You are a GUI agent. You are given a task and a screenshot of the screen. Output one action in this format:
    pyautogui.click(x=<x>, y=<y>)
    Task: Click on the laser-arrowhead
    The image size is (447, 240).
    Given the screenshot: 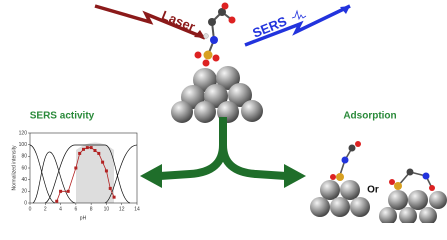 What is the action you would take?
    pyautogui.click(x=199, y=34)
    